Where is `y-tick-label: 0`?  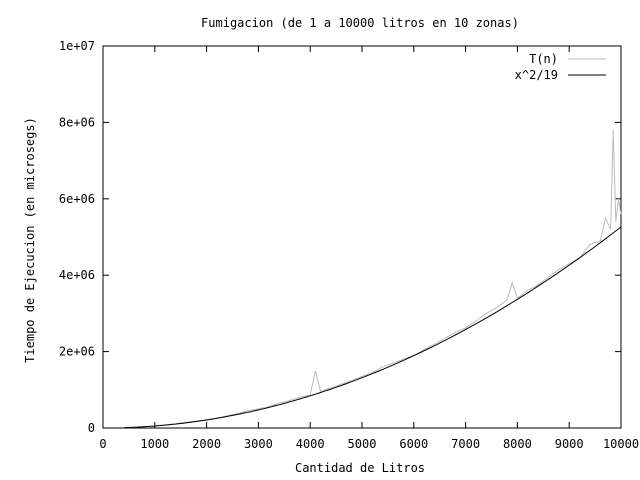 y-tick-label: 0 is located at coordinates (91, 428).